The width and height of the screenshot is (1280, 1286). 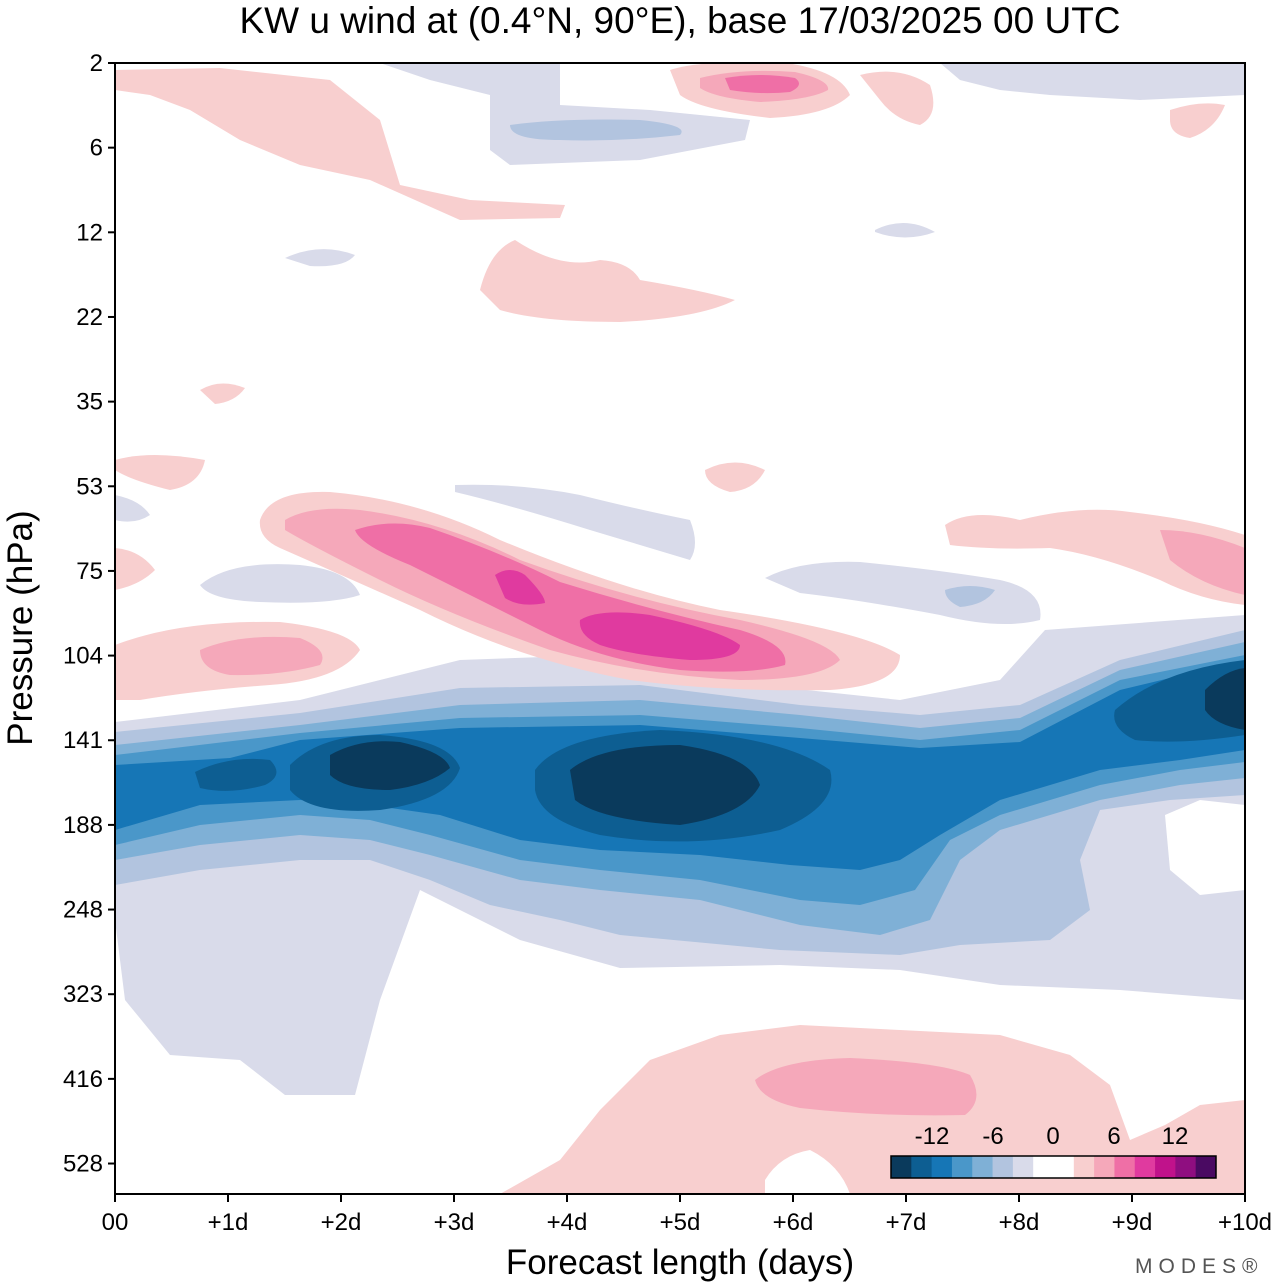 What do you see at coordinates (1052, 1136) in the screenshot?
I see `colorbar-label: 0` at bounding box center [1052, 1136].